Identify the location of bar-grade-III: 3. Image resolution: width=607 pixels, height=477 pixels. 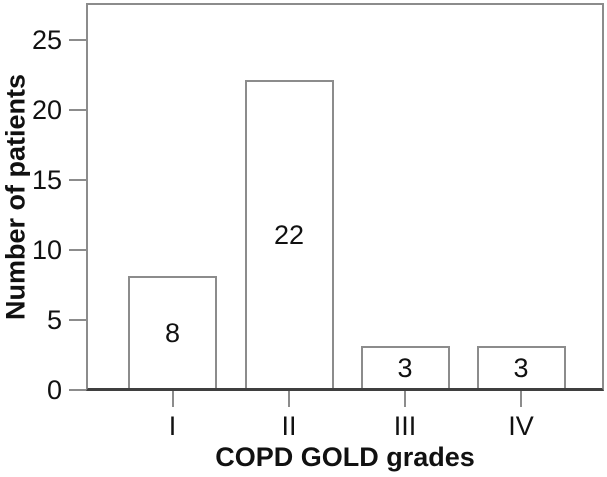
(405, 367).